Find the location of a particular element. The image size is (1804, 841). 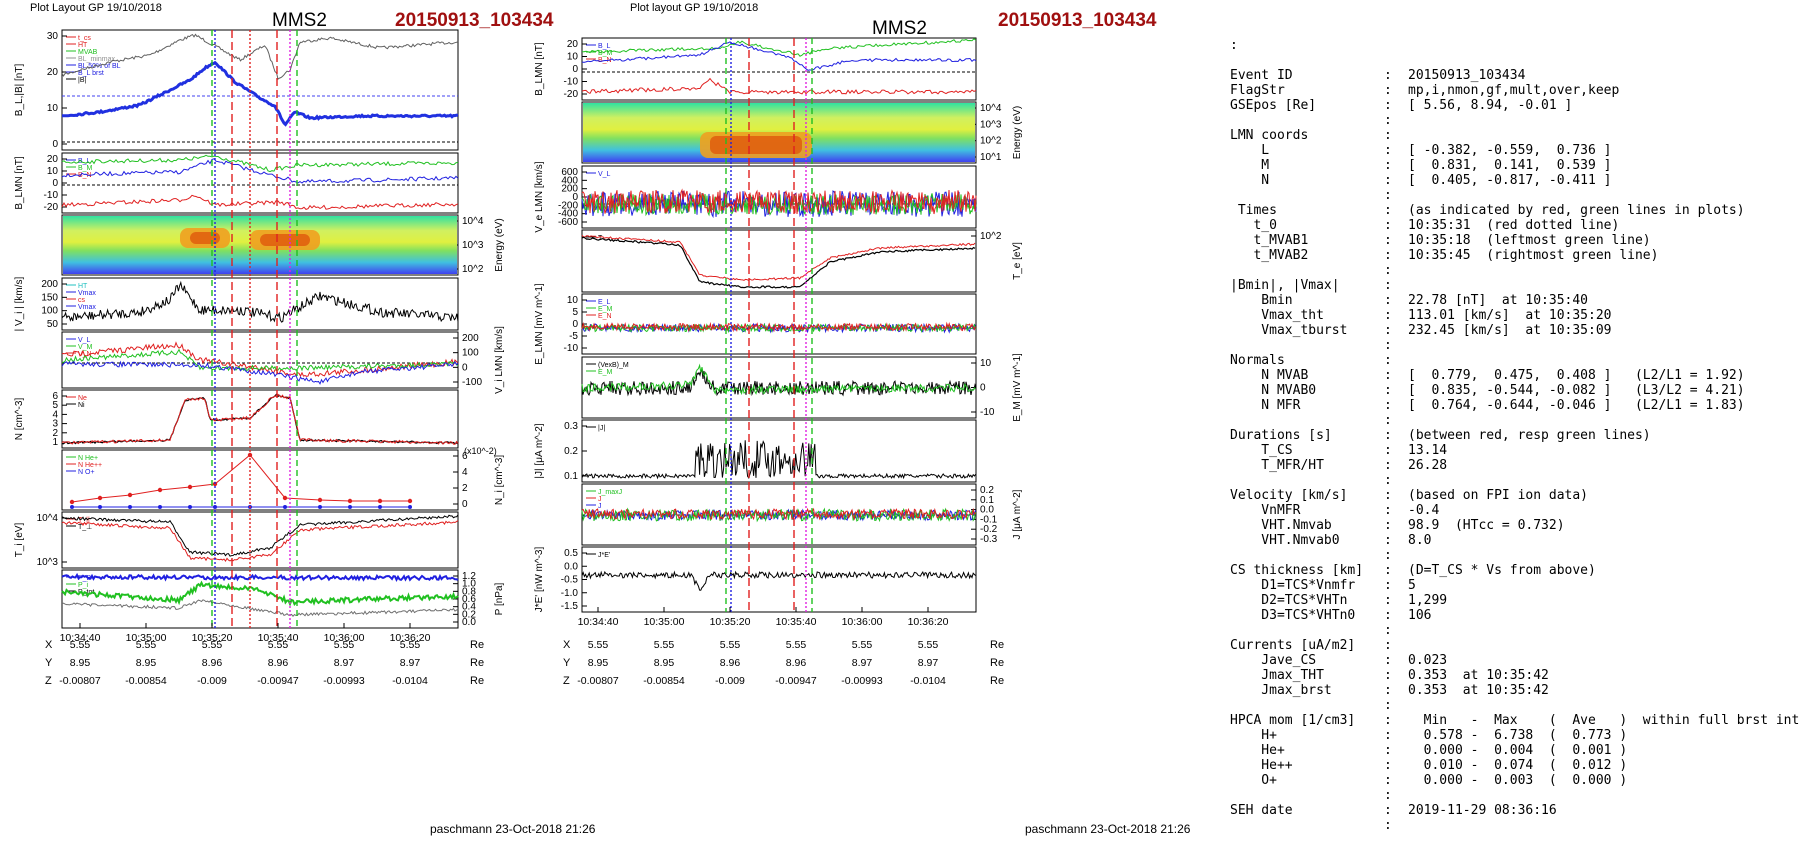

legend-label: Vmax is located at coordinates (87, 293).